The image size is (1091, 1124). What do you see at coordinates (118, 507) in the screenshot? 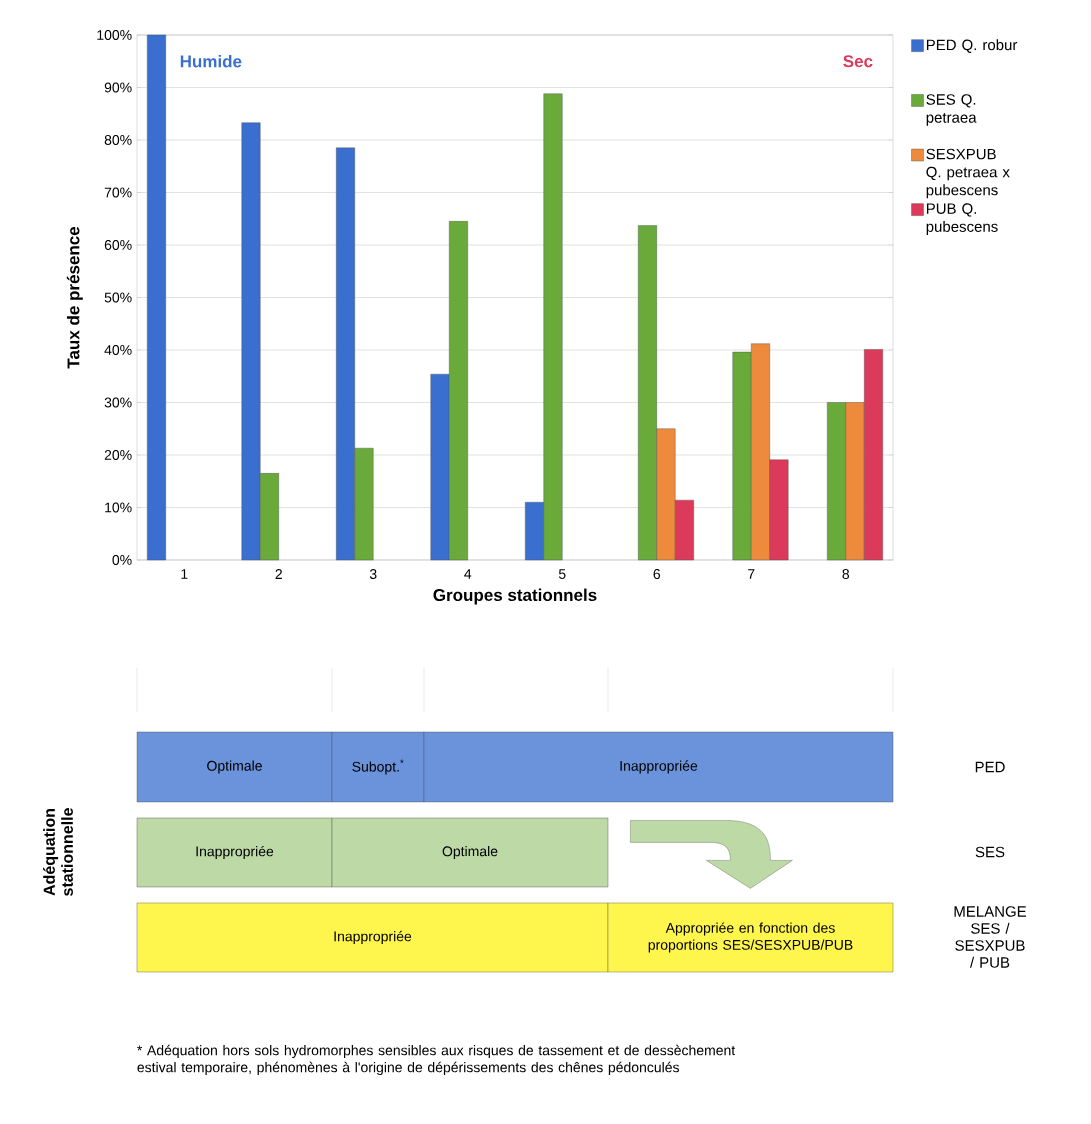
I see `y-tick-label: 10%` at bounding box center [118, 507].